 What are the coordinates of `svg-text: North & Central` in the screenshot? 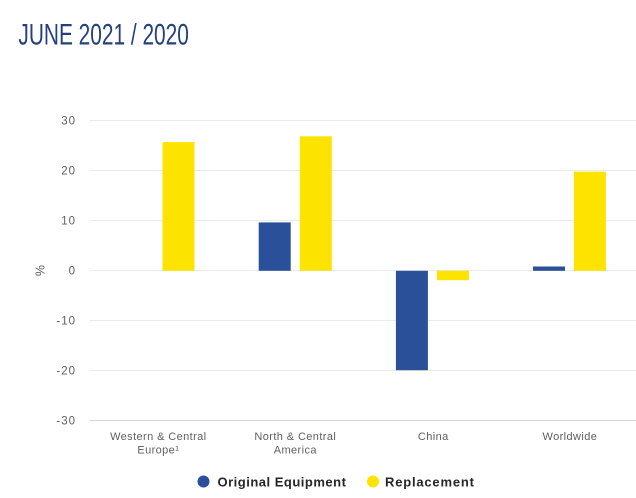 It's located at (295, 437).